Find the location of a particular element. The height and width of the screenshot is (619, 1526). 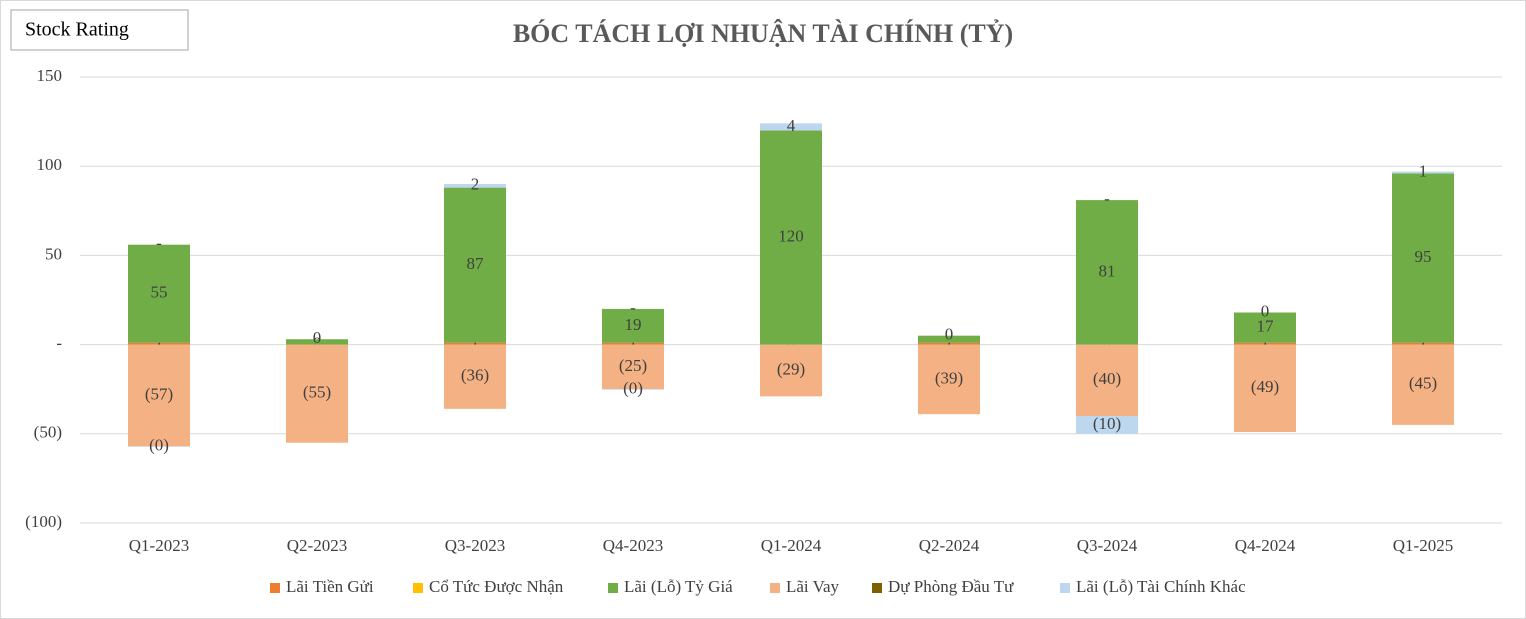

x-tick-label: Q1-2023 is located at coordinates (159, 545).